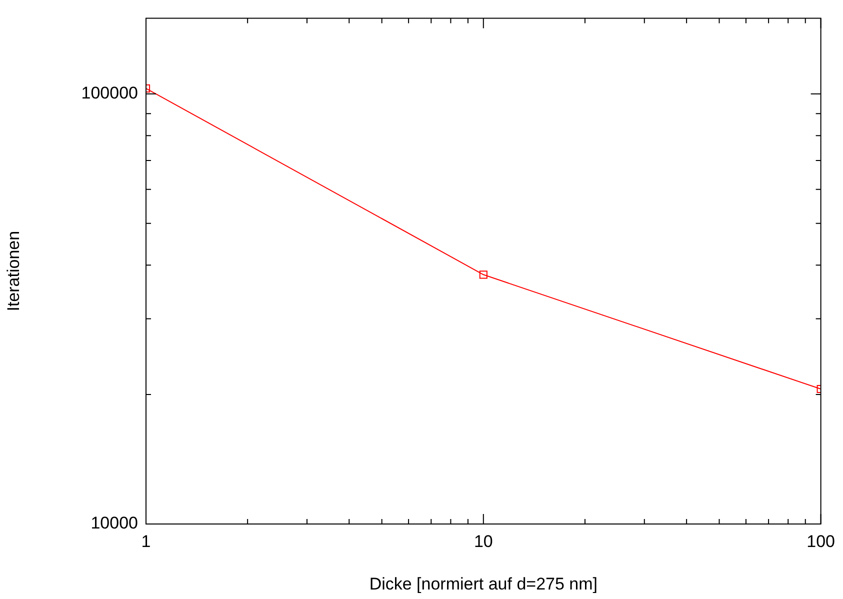  Describe the element at coordinates (114, 523) in the screenshot. I see `y-tick-label: 10000` at that location.